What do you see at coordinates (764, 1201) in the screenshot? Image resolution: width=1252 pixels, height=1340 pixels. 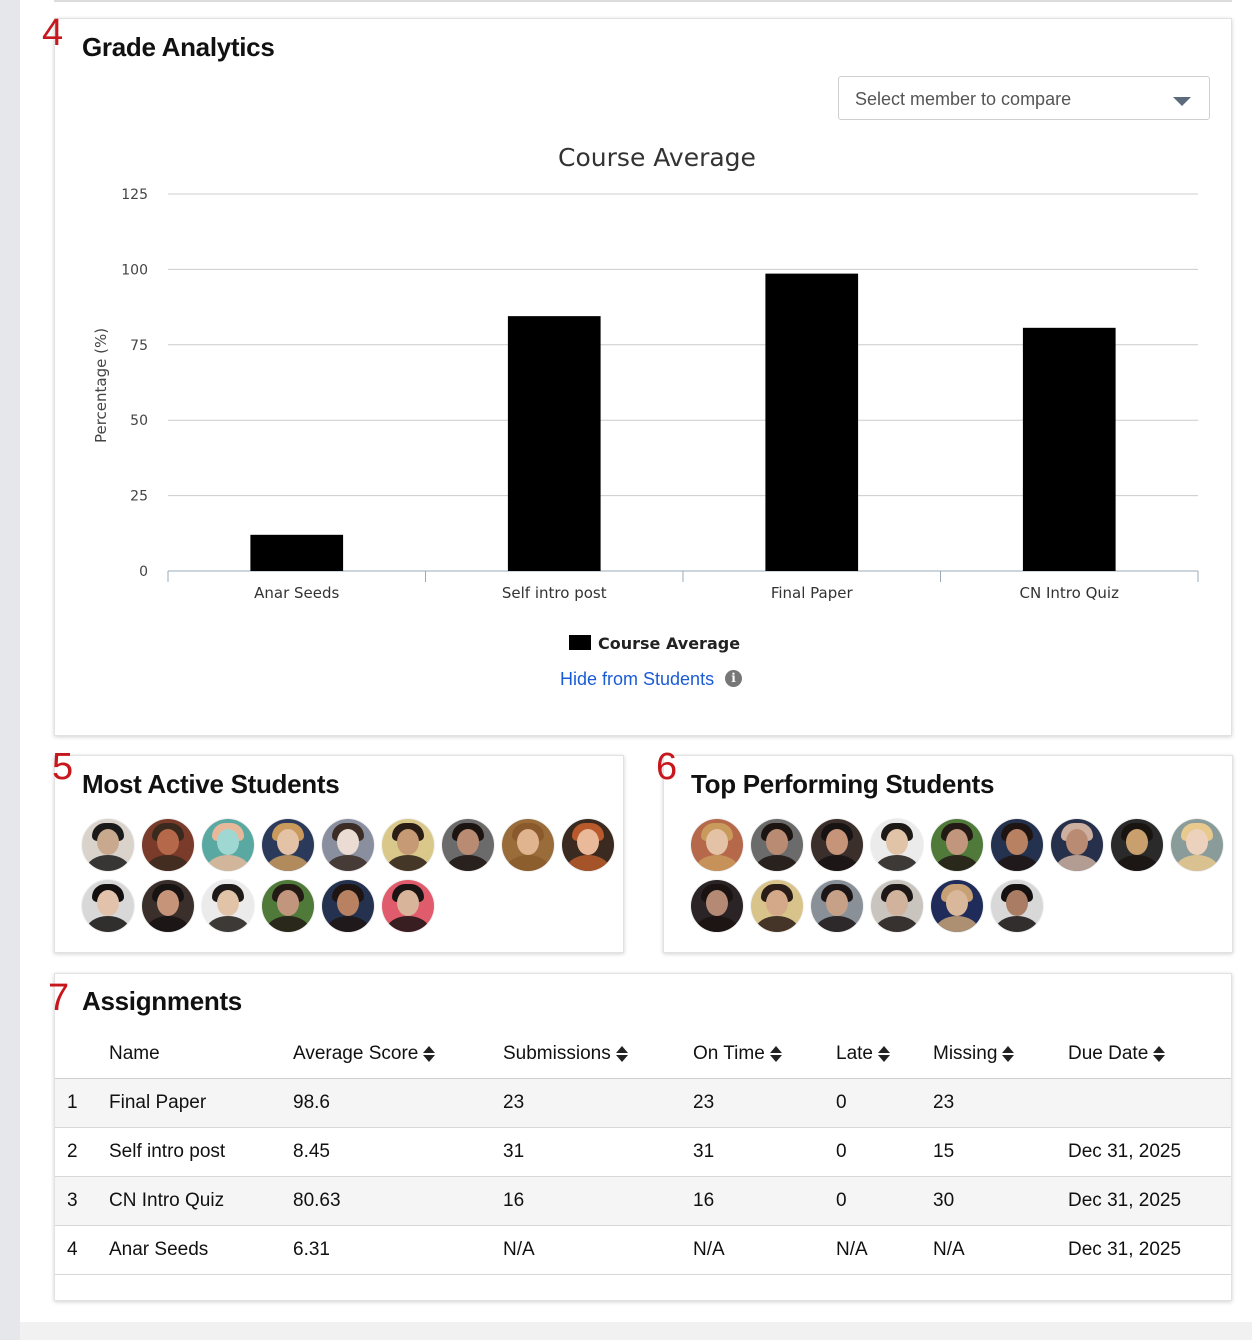 I see `table-cell: 16` at bounding box center [764, 1201].